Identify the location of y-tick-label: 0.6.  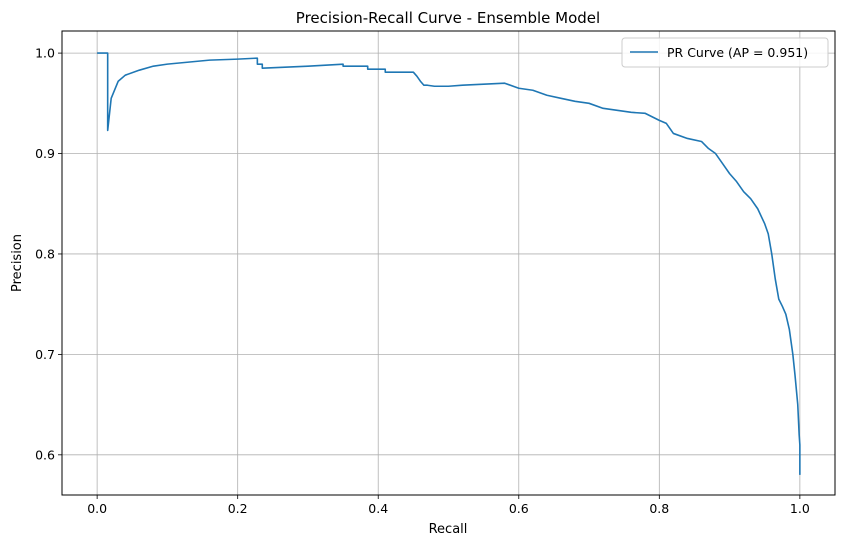
(45, 454).